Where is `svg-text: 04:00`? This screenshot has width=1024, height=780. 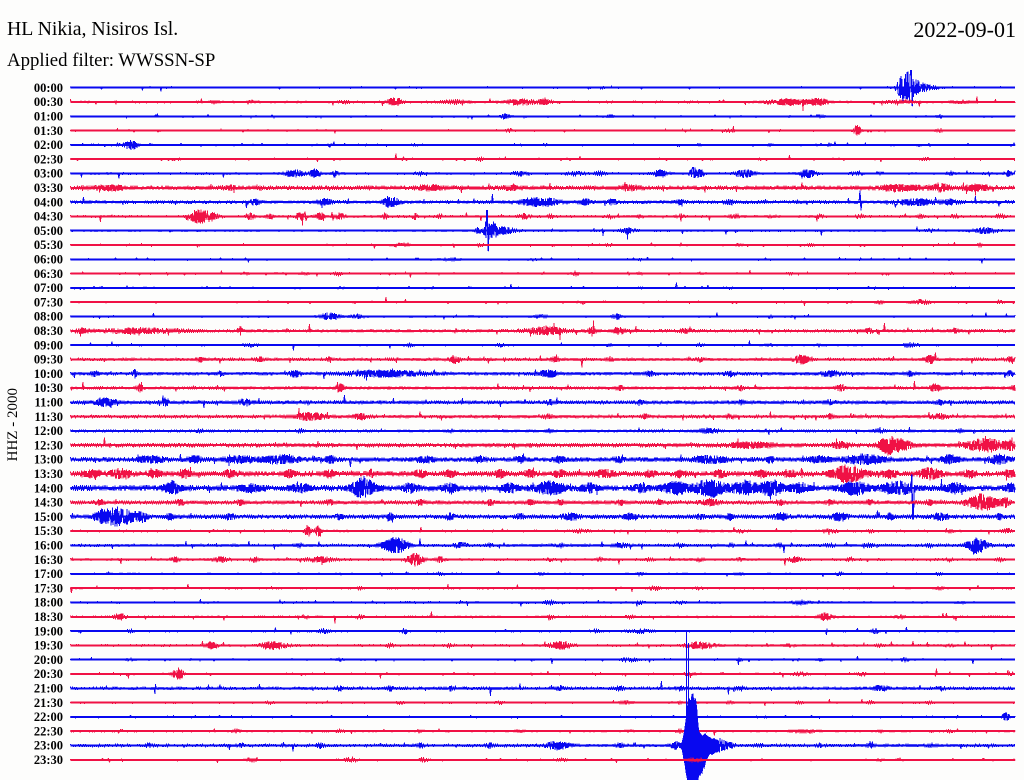 svg-text: 04:00 is located at coordinates (48, 202).